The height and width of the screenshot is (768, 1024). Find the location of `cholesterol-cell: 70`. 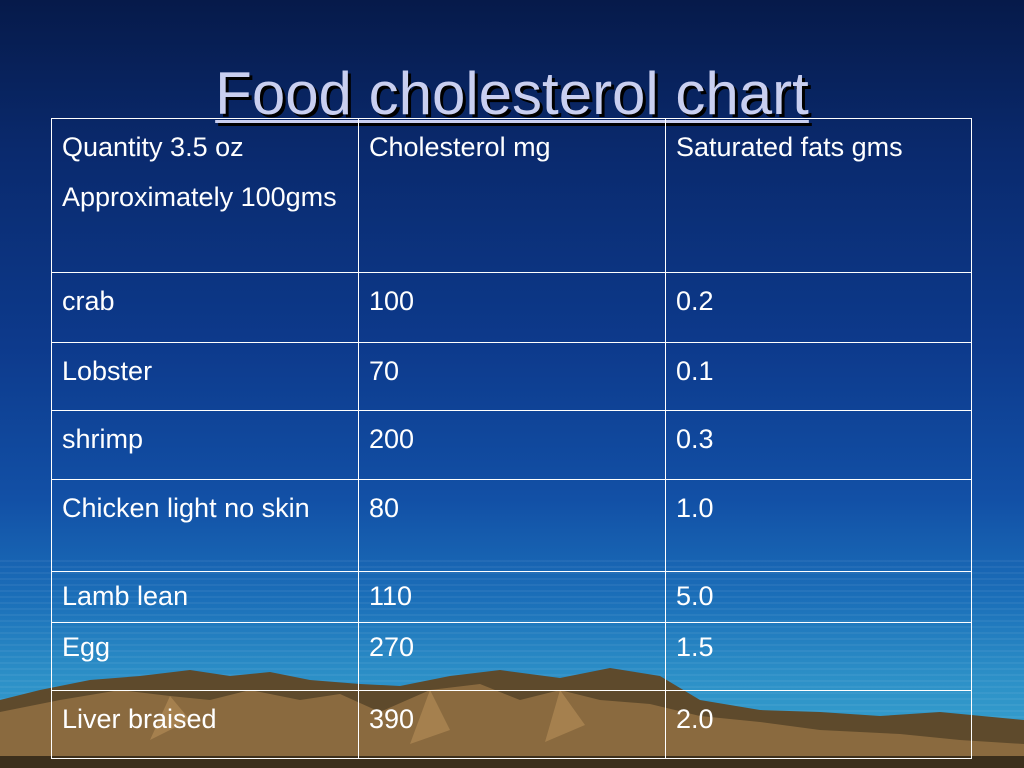

cholesterol-cell: 70 is located at coordinates (512, 376).